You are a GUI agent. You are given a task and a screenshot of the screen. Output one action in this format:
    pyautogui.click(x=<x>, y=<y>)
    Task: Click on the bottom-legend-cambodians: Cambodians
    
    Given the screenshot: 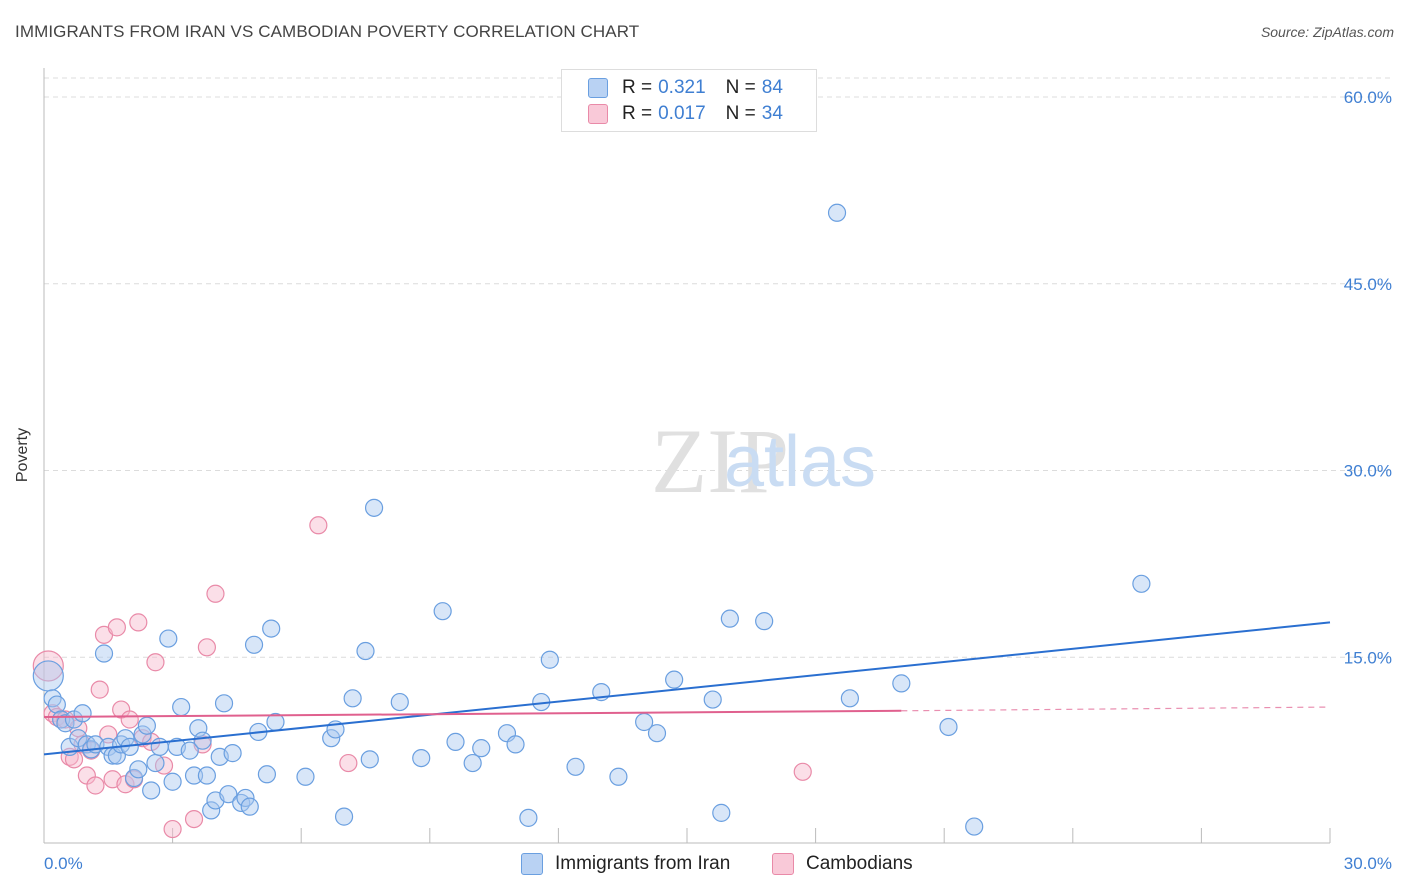 What is the action you would take?
    pyautogui.click(x=842, y=864)
    